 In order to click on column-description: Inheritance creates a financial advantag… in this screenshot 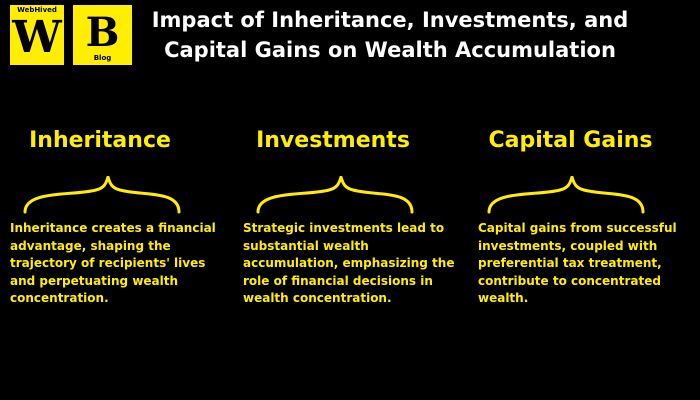, I will do `click(113, 263)`.